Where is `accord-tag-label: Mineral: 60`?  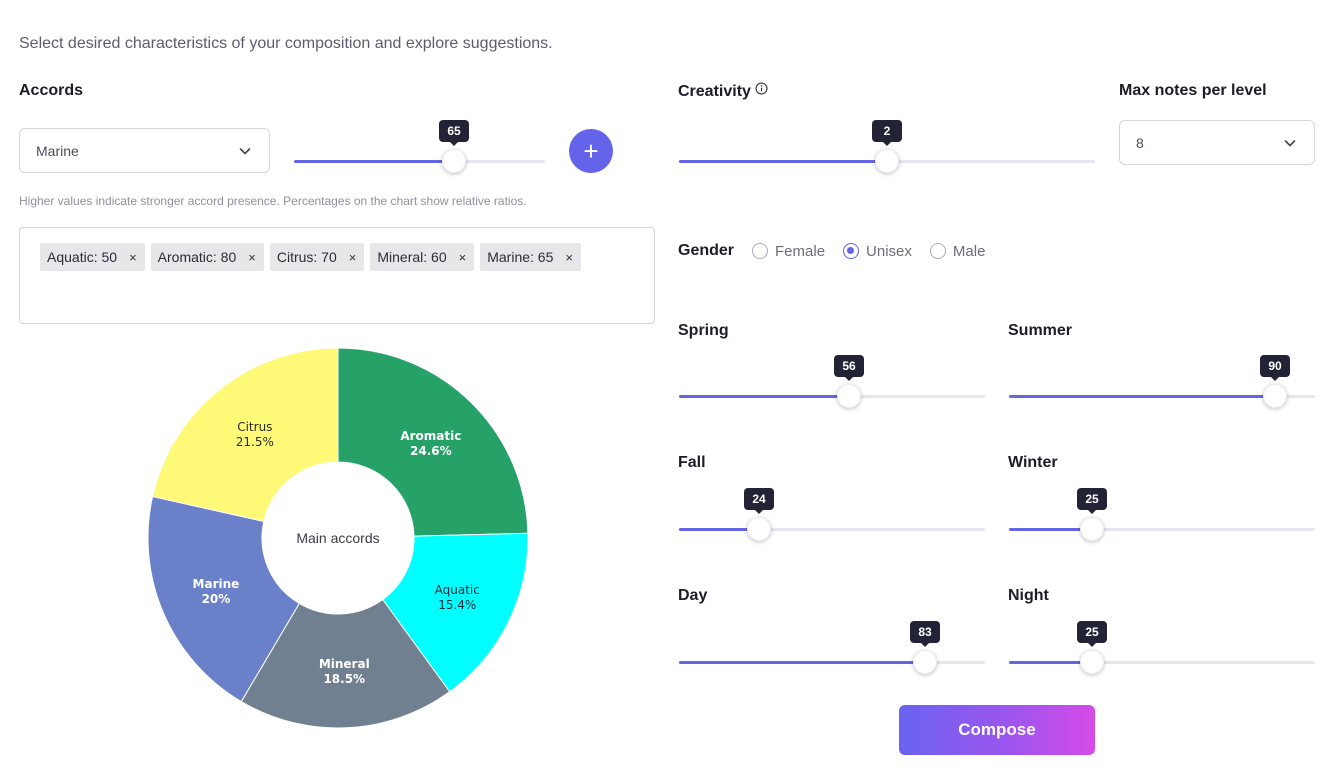 accord-tag-label: Mineral: 60 is located at coordinates (412, 257).